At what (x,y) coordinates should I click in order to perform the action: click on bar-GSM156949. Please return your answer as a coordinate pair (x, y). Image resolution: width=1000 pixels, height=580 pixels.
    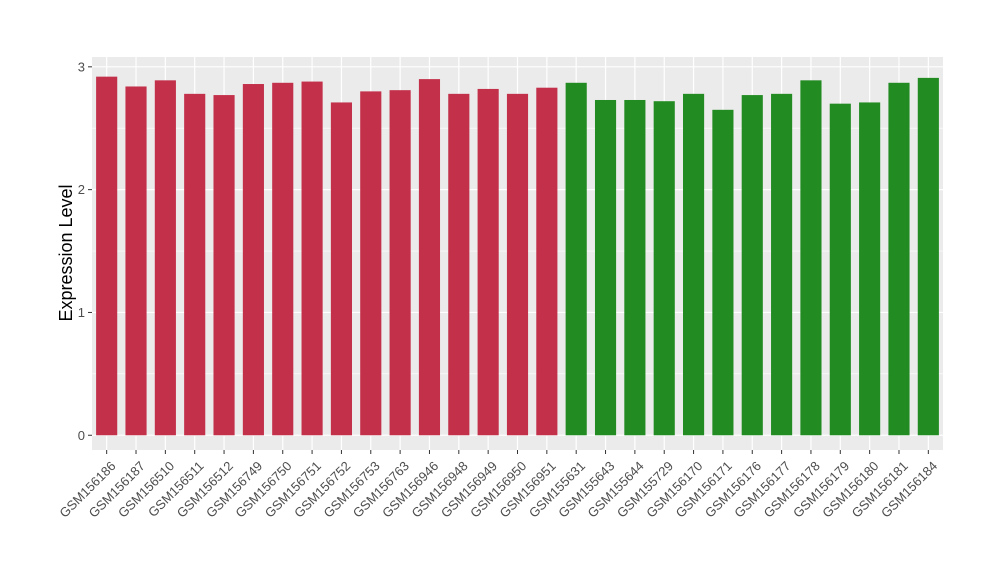
    Looking at the image, I should click on (488, 262).